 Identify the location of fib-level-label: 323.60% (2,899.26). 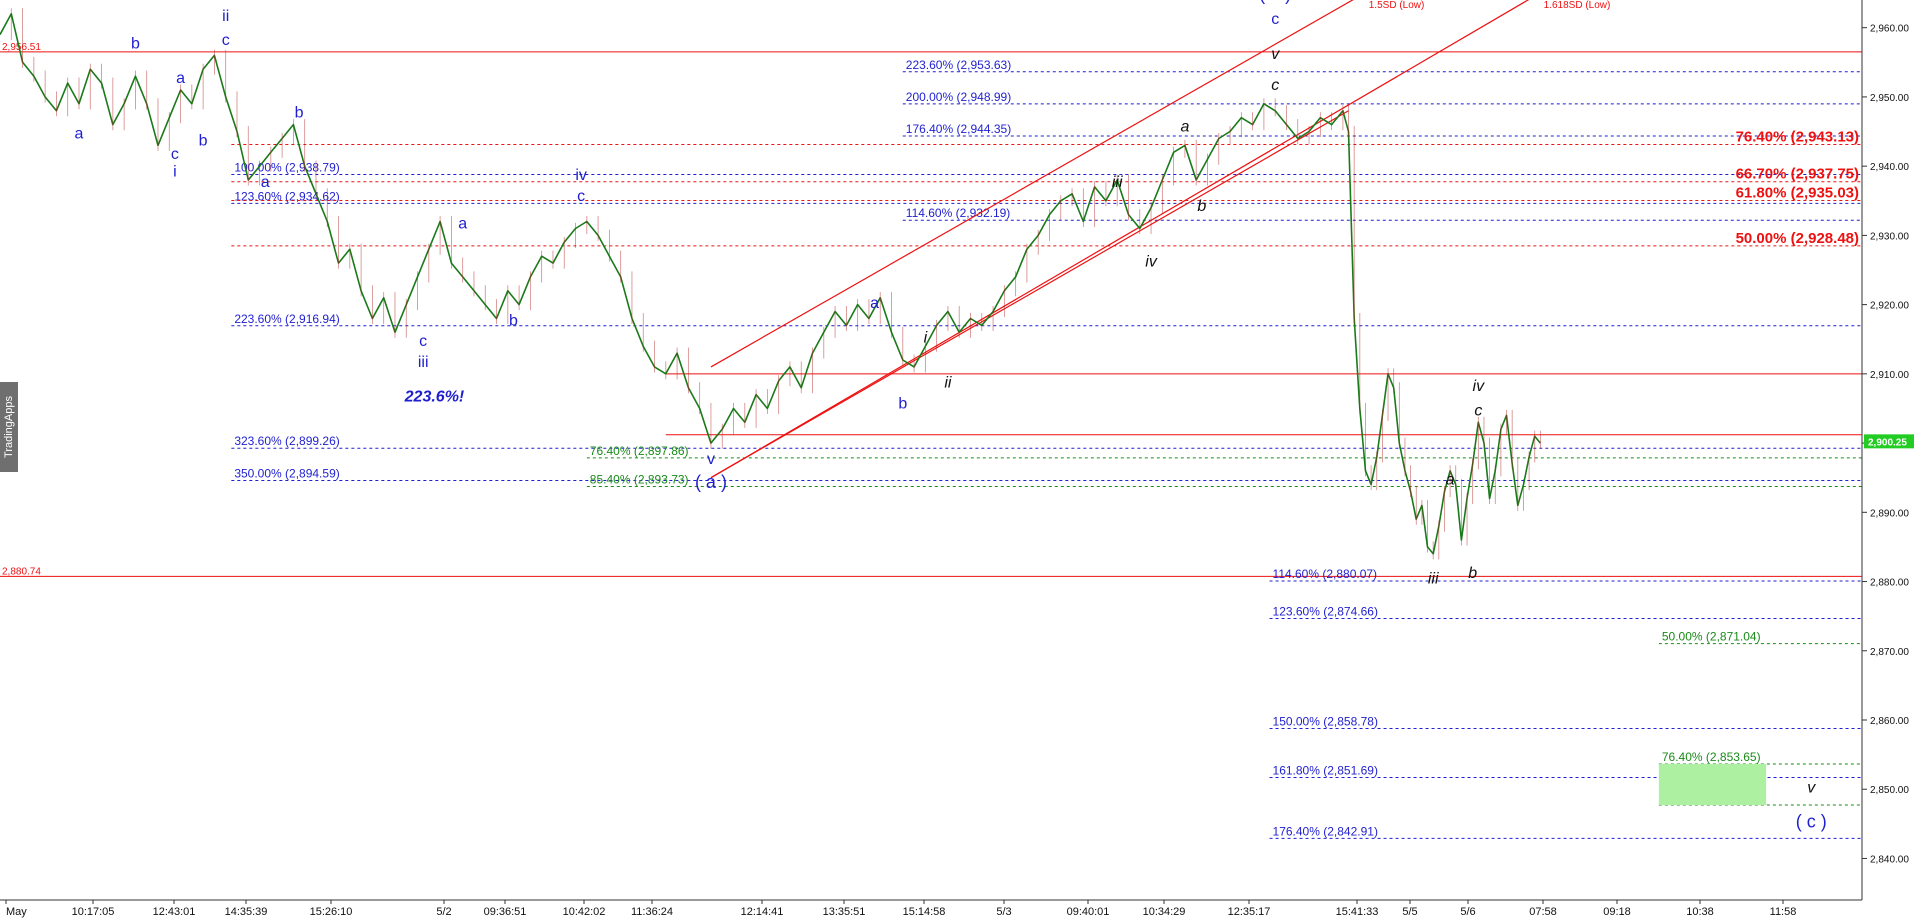
(286, 441).